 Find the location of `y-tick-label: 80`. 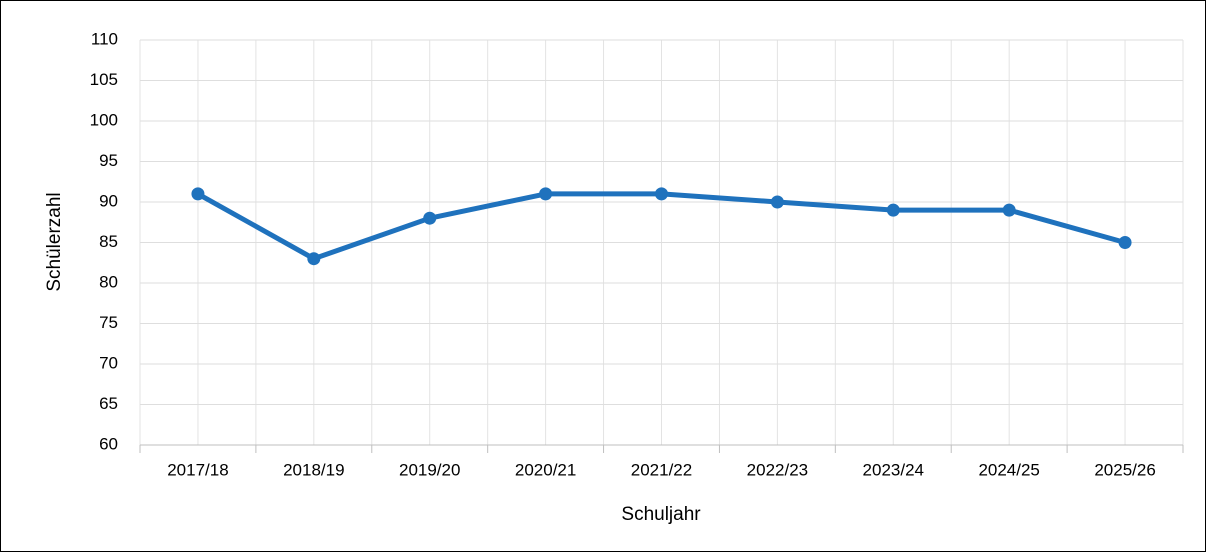

y-tick-label: 80 is located at coordinates (108, 281).